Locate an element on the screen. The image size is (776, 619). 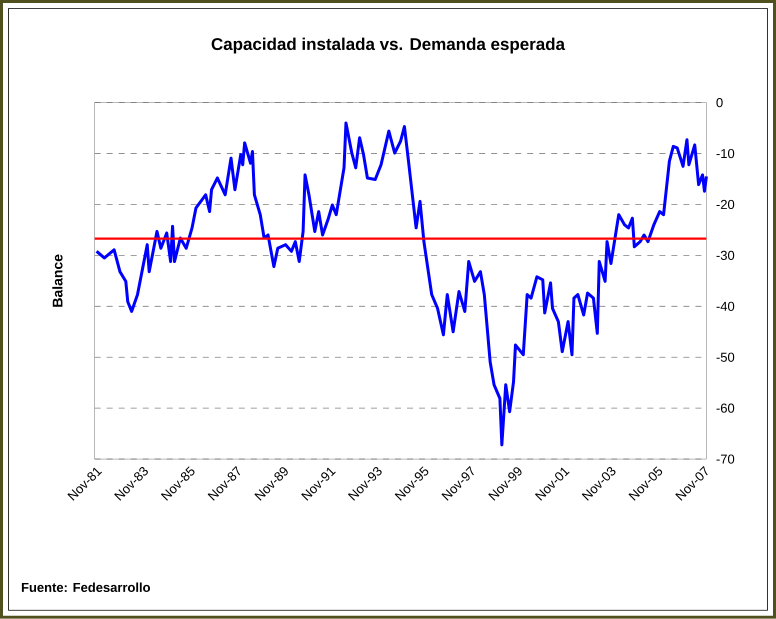
y-tick-label: -60 is located at coordinates (725, 408).